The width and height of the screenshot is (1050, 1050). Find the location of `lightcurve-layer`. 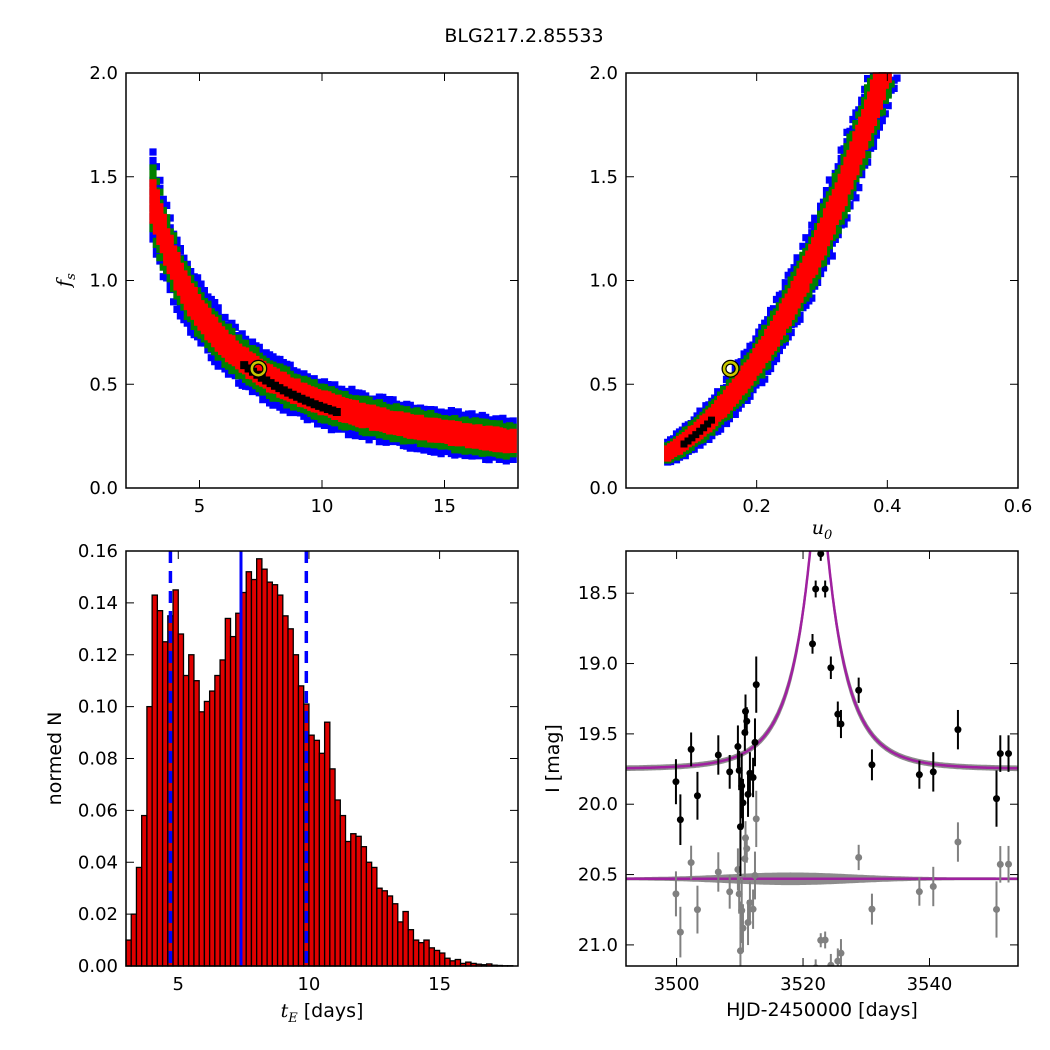

lightcurve-layer is located at coordinates (822, 758).